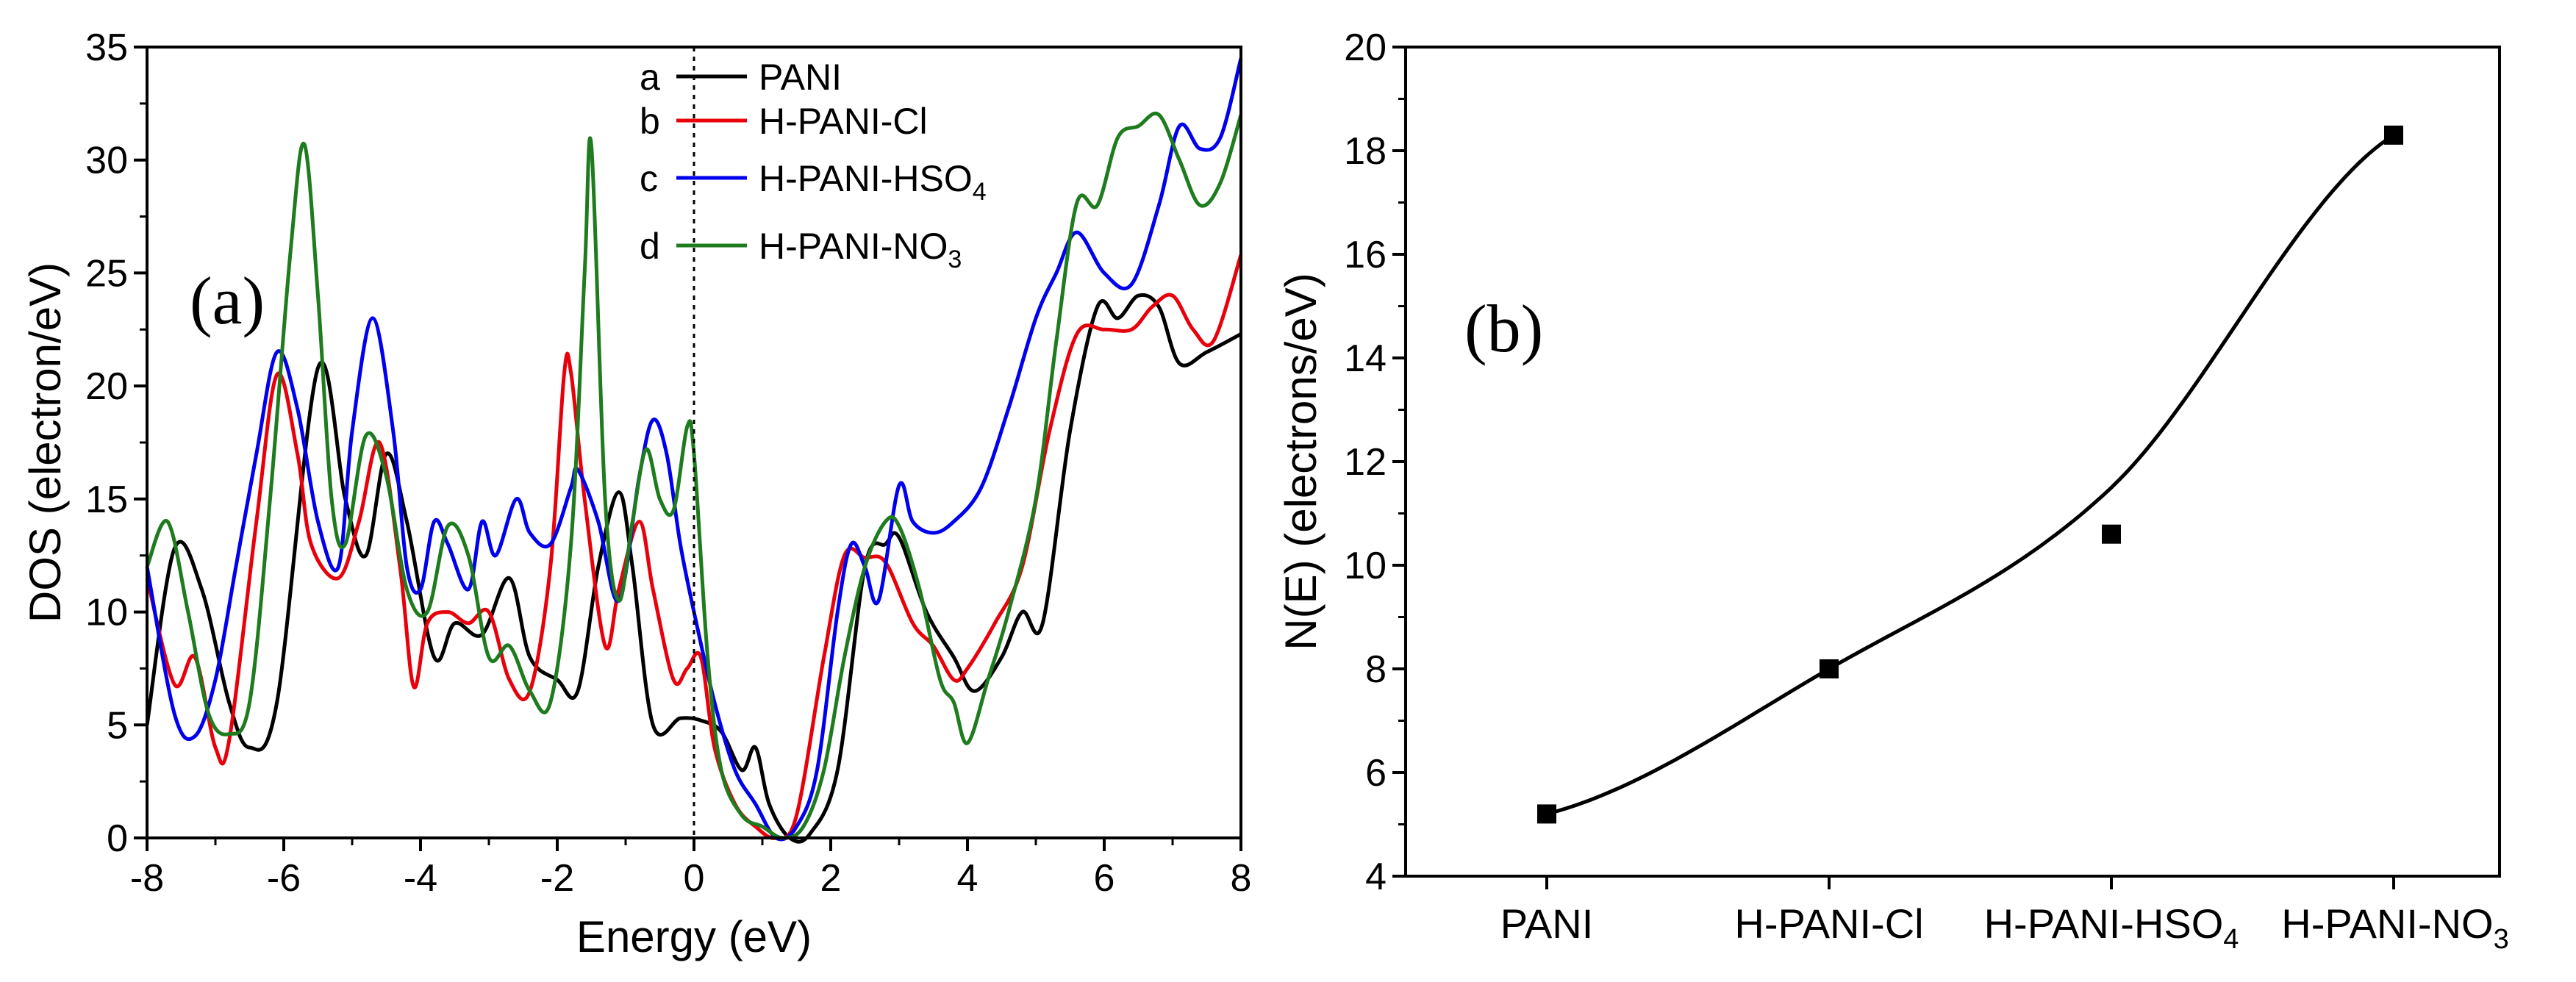 The height and width of the screenshot is (982, 2576). What do you see at coordinates (106, 500) in the screenshot?
I see `y-tick-label: 15` at bounding box center [106, 500].